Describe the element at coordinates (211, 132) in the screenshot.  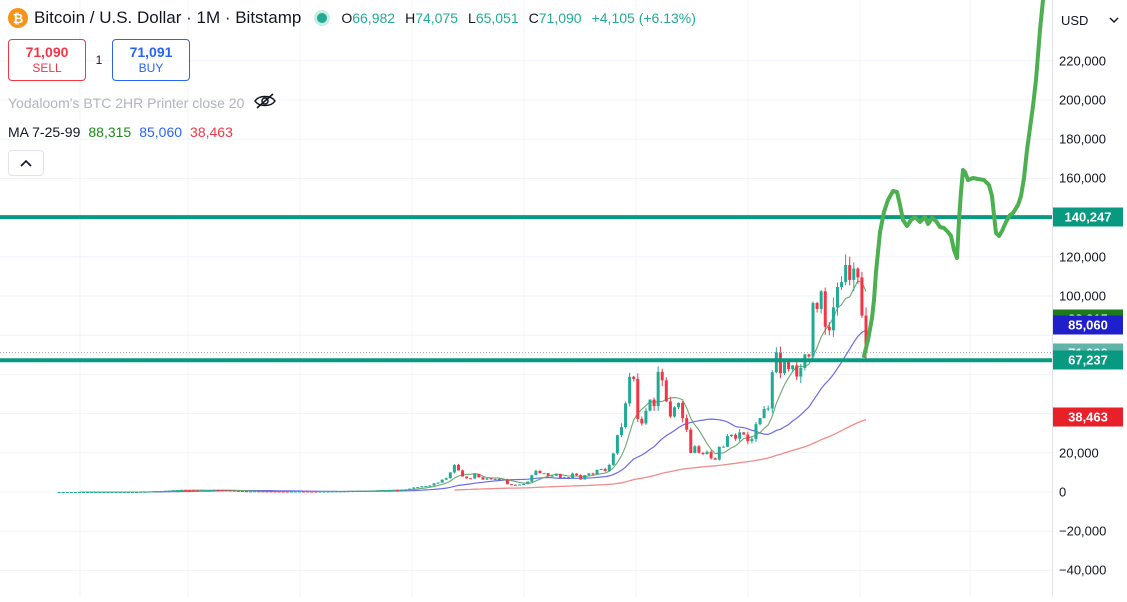
I see `ma99-value: 38,463` at that location.